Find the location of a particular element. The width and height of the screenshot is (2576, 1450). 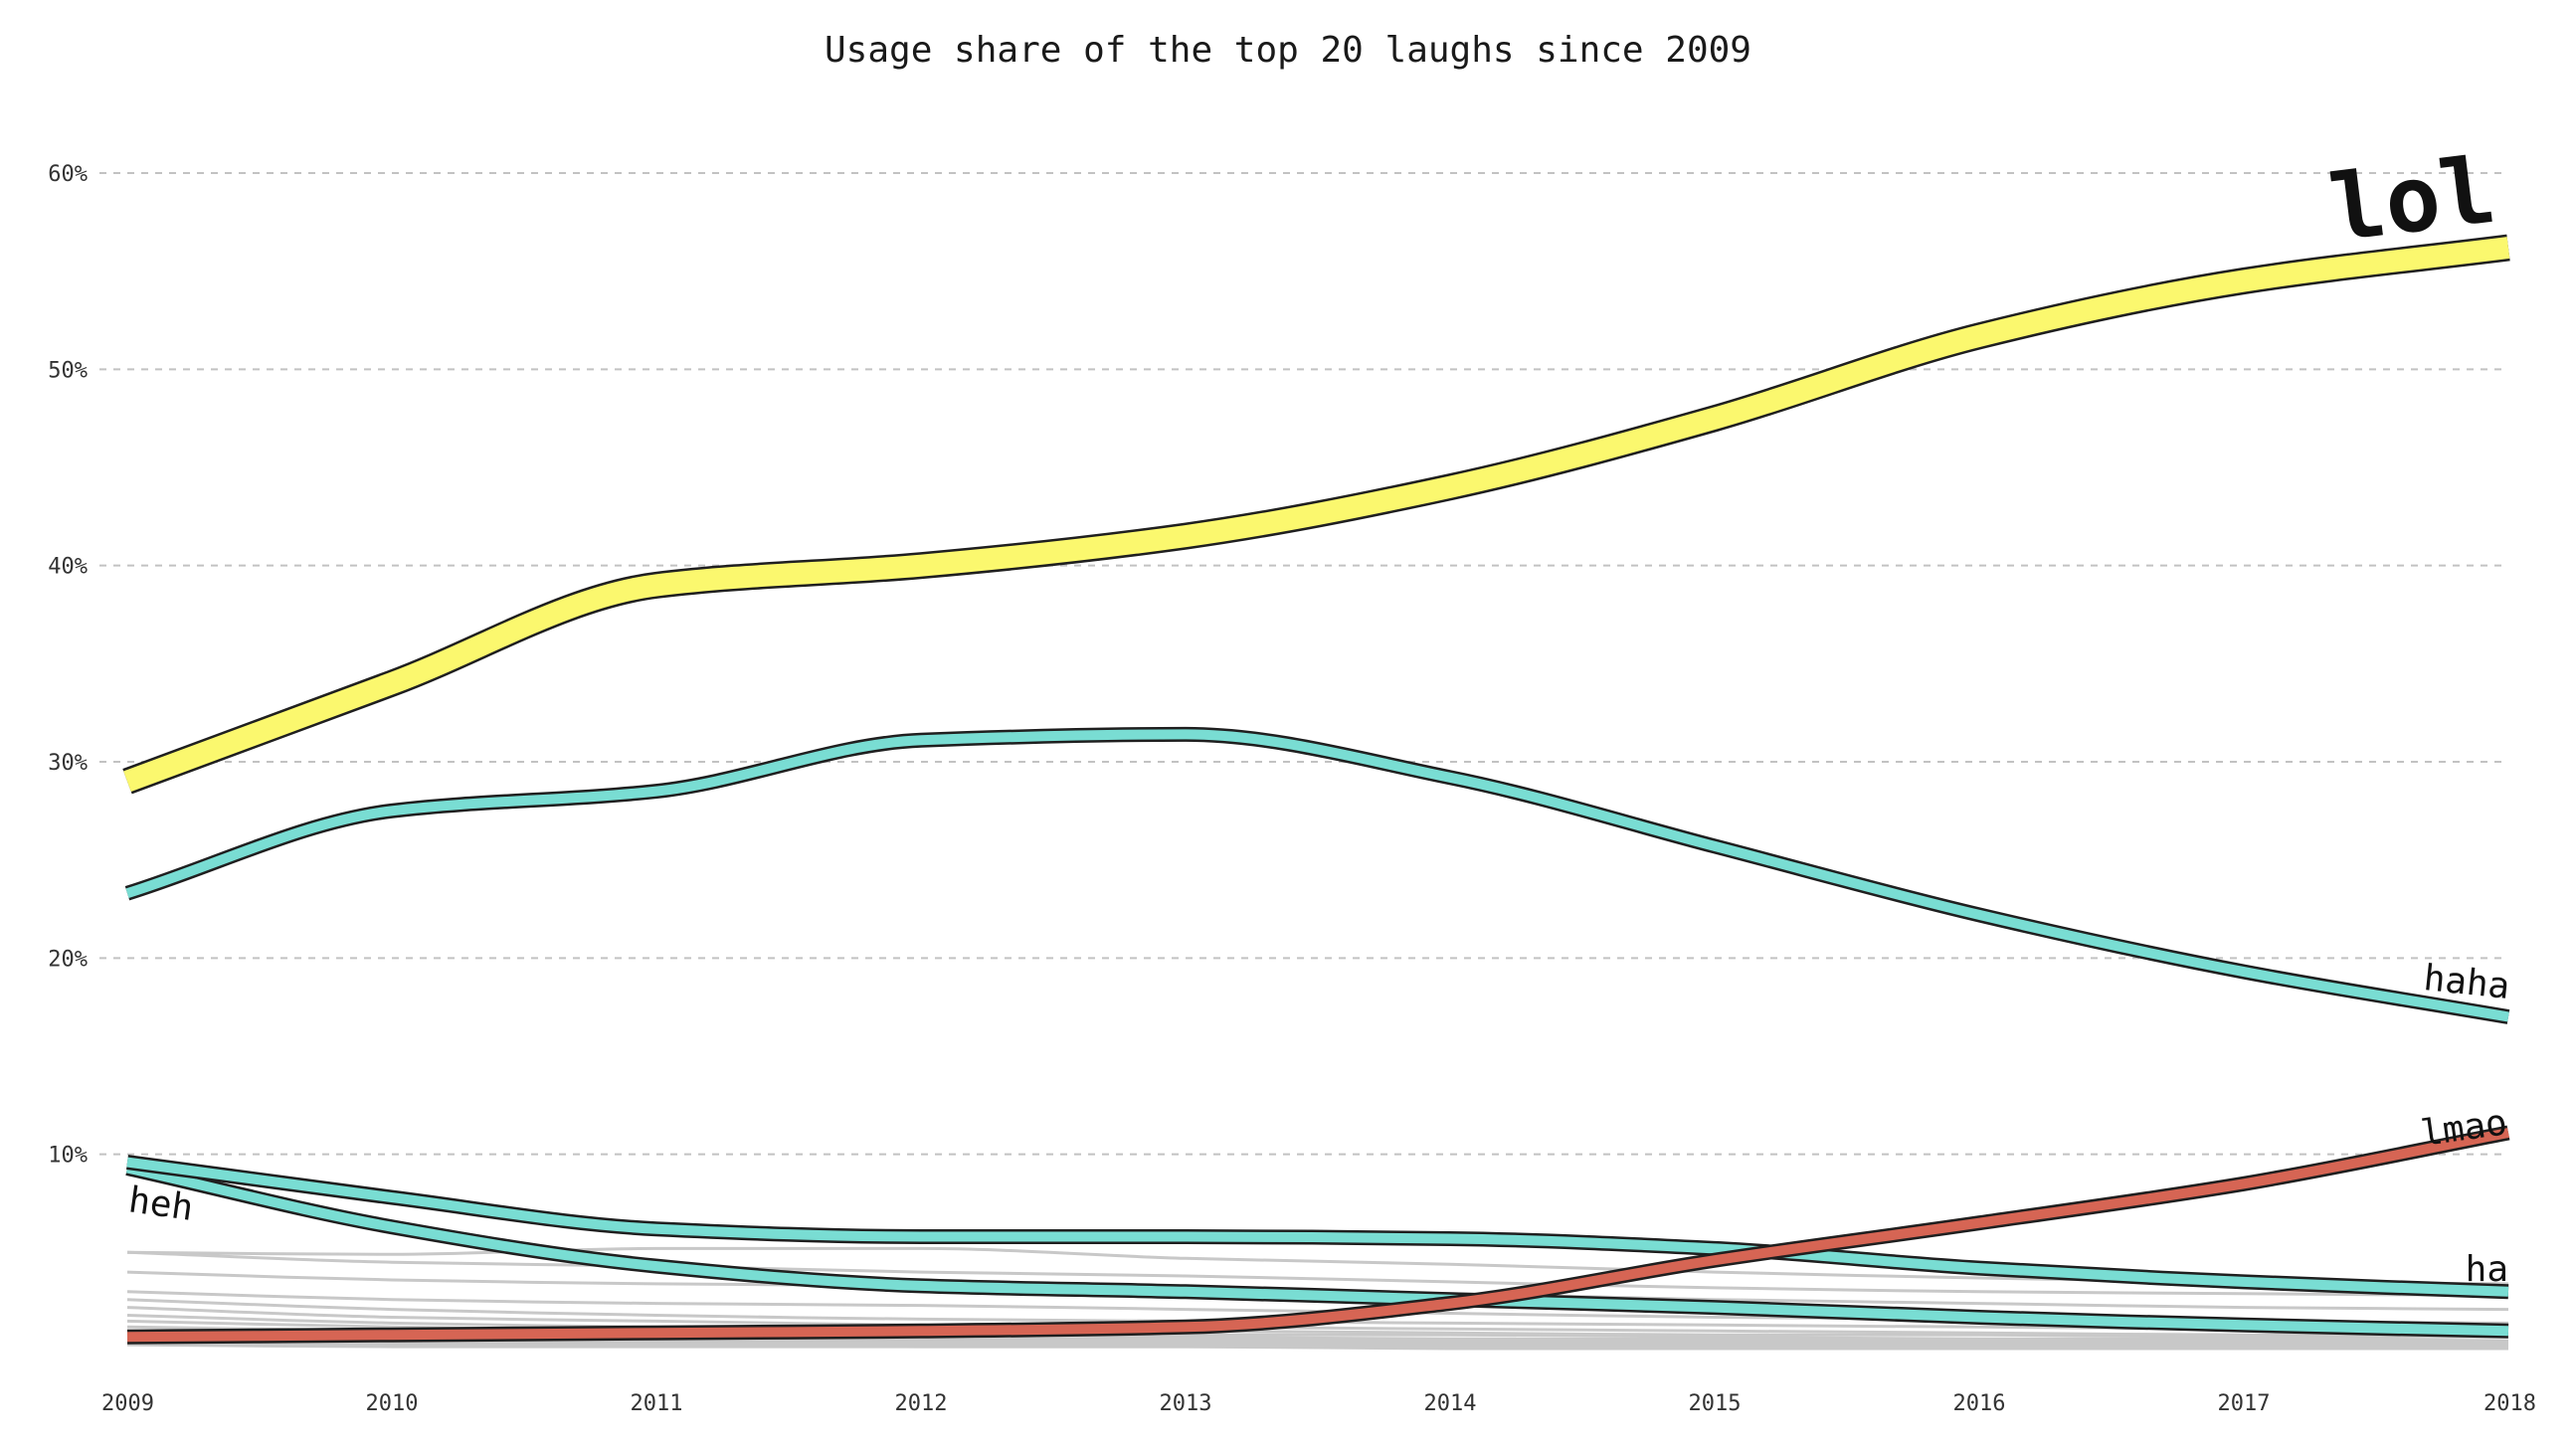

series-label-lol: lol is located at coordinates (2412, 200).